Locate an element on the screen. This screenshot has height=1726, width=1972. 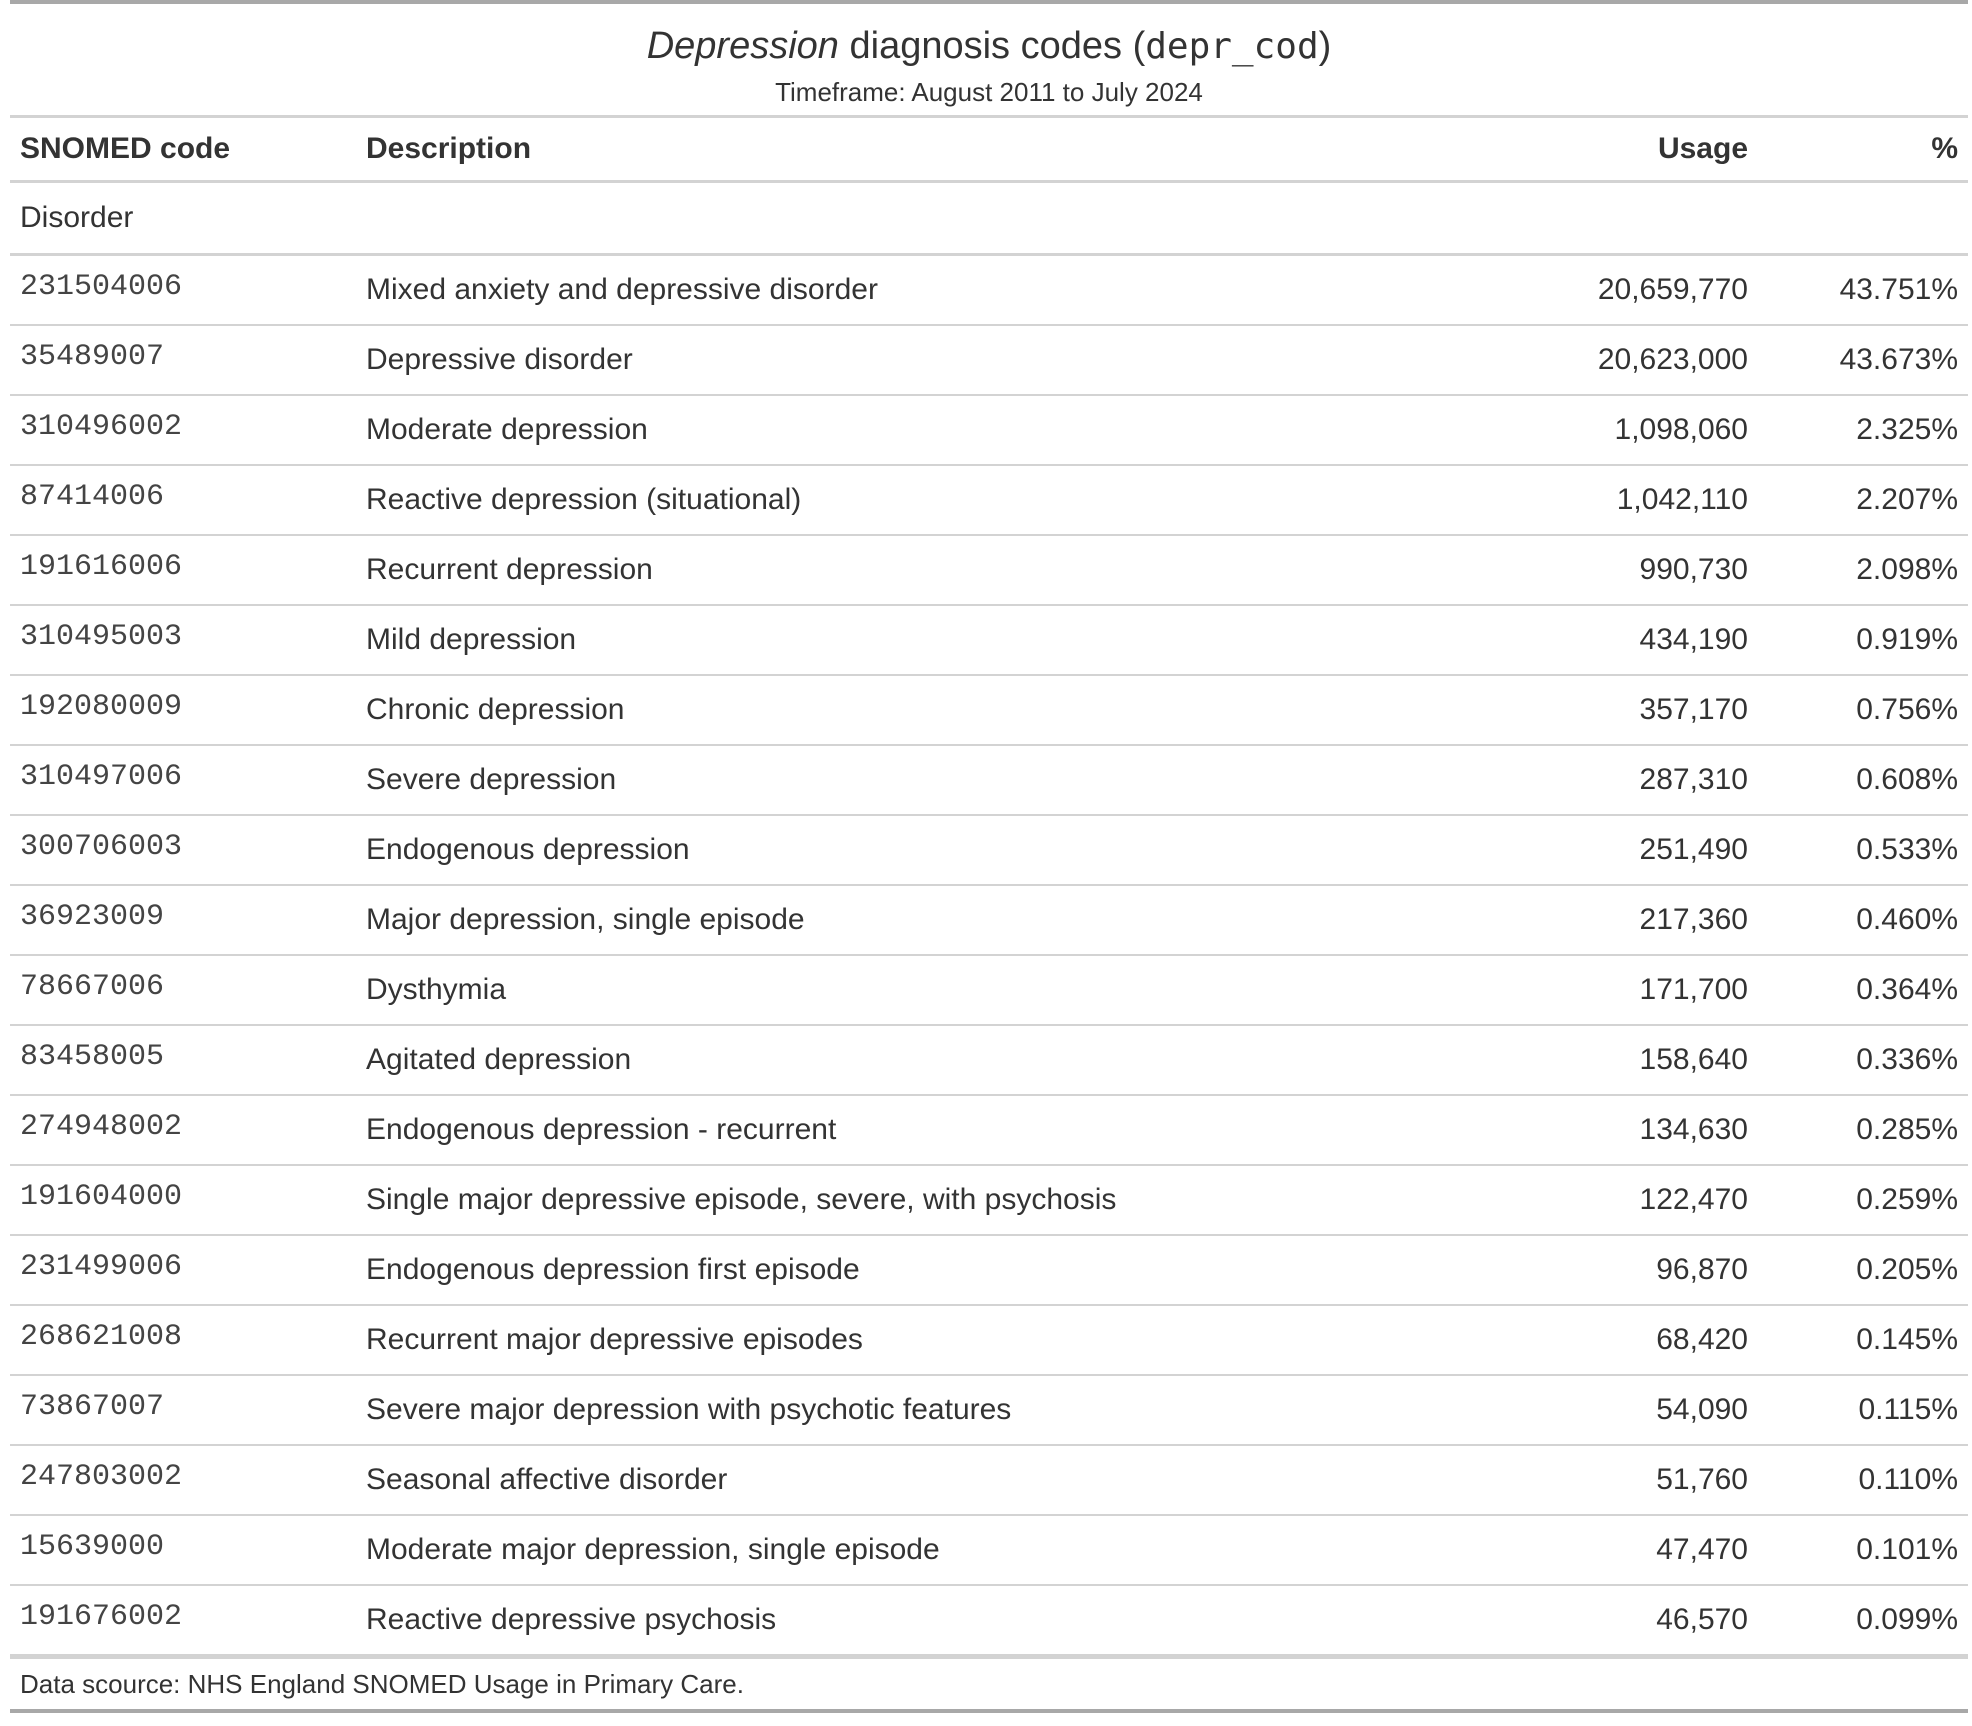
cell-percent: 43.673% is located at coordinates (1863, 360).